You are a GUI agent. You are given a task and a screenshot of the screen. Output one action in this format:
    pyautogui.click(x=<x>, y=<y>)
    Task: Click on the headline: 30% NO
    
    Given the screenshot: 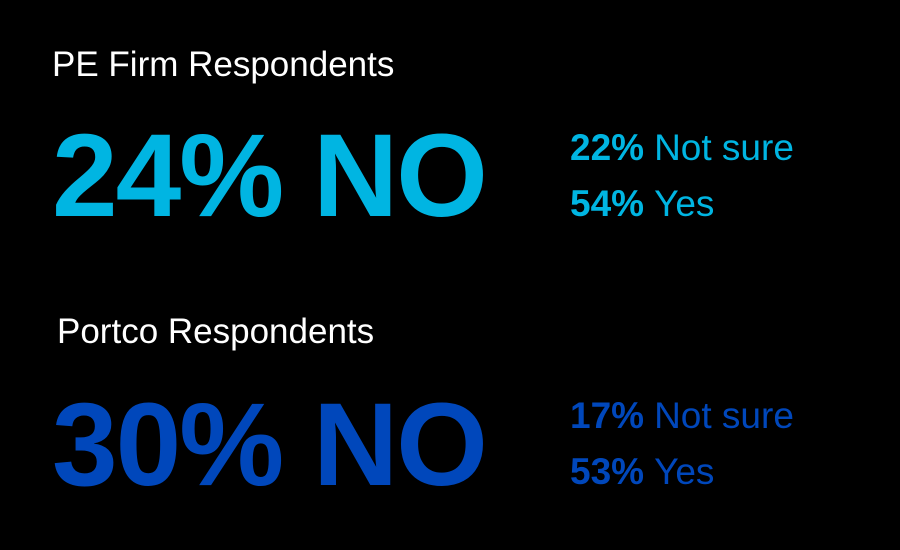 What is the action you would take?
    pyautogui.click(x=269, y=445)
    